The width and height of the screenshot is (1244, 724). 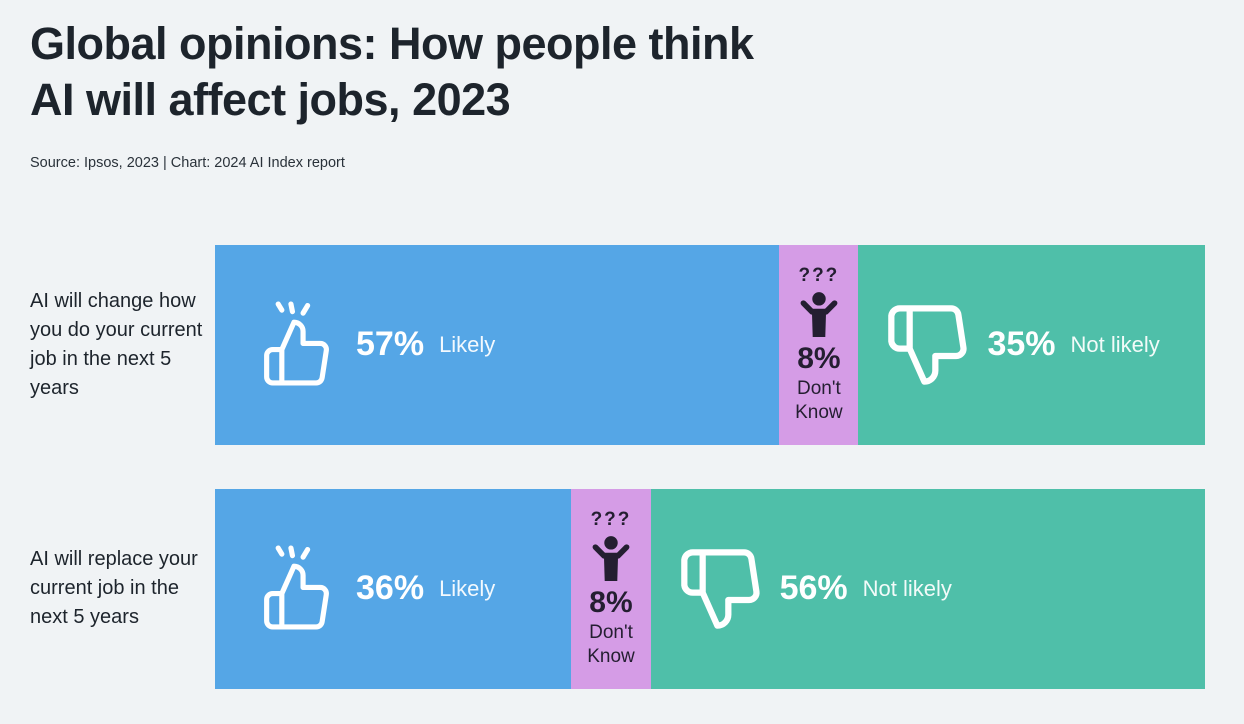 I want to click on segment-value: 57%, so click(x=390, y=344).